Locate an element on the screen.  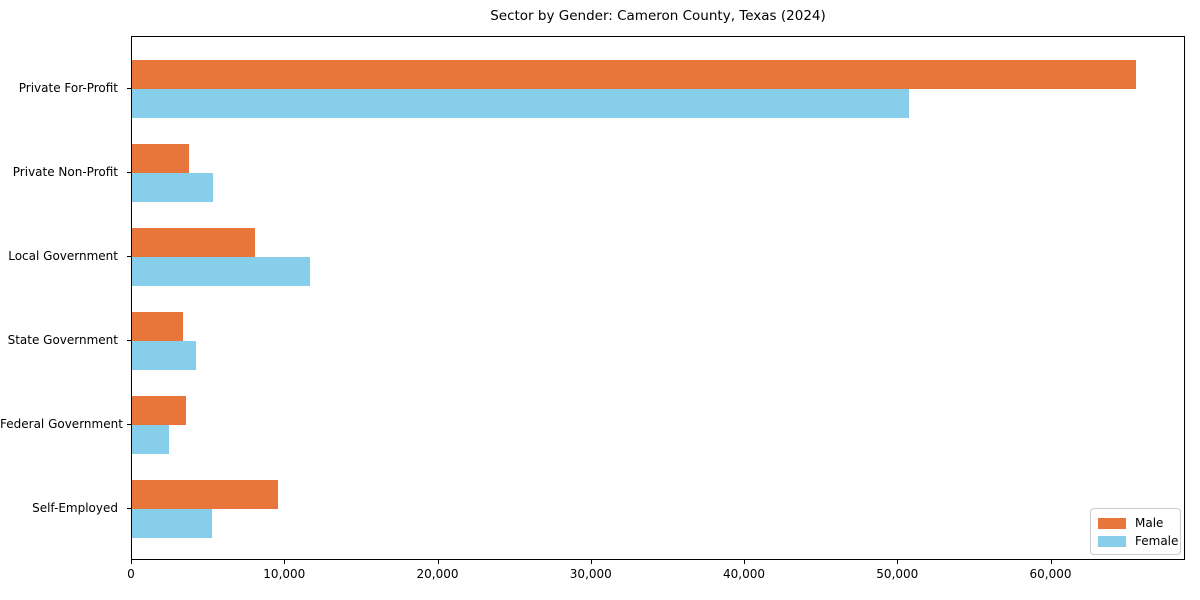
legend-swatch-female is located at coordinates (1112, 541).